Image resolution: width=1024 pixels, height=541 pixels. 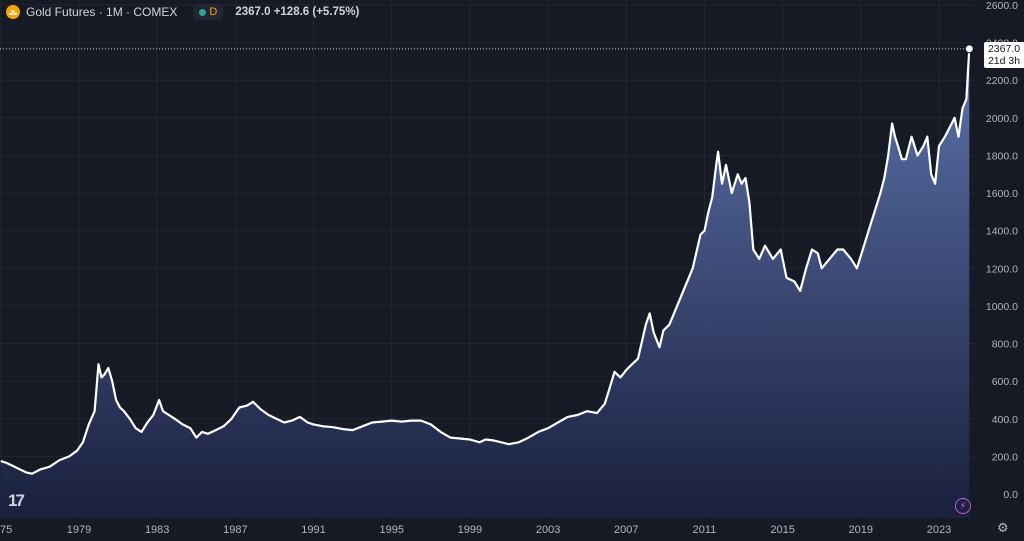 I want to click on last-price-marker, so click(x=969, y=49).